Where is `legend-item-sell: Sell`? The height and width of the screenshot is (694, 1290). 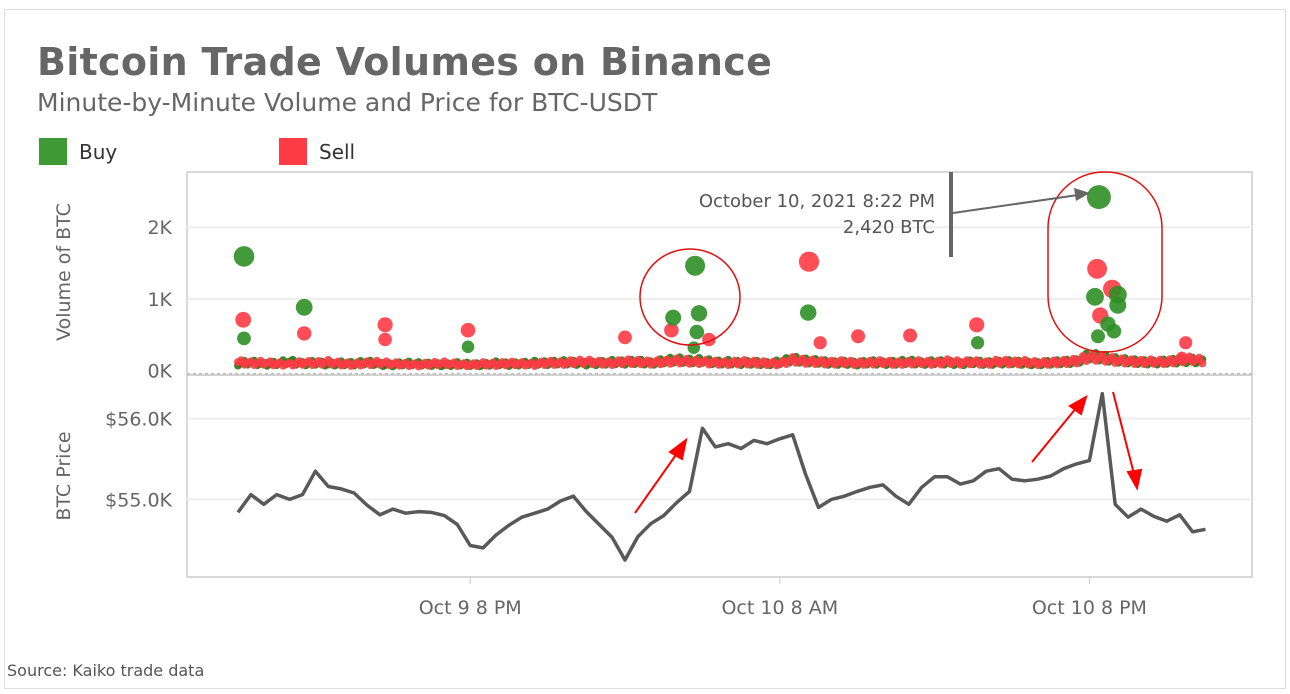 legend-item-sell: Sell is located at coordinates (317, 151).